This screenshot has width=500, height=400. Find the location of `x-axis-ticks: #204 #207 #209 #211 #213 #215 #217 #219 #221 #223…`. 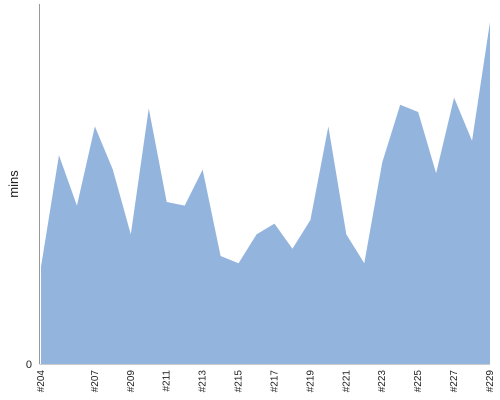

x-axis-ticks: #204 #207 #209 #211 #213 #215 #217 #219 #221 #223… is located at coordinates (266, 381).